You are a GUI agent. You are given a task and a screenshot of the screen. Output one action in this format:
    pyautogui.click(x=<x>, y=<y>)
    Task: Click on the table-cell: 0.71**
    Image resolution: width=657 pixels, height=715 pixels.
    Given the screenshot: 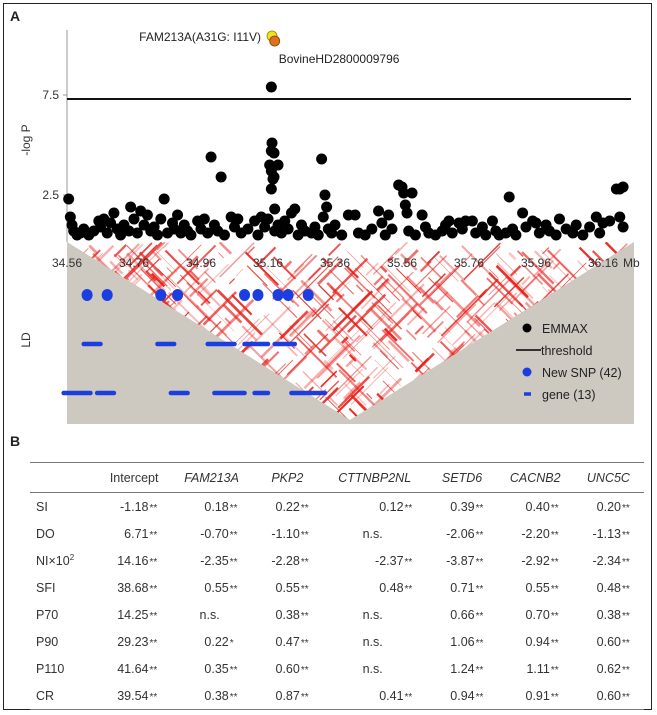 What is the action you would take?
    pyautogui.click(x=462, y=587)
    